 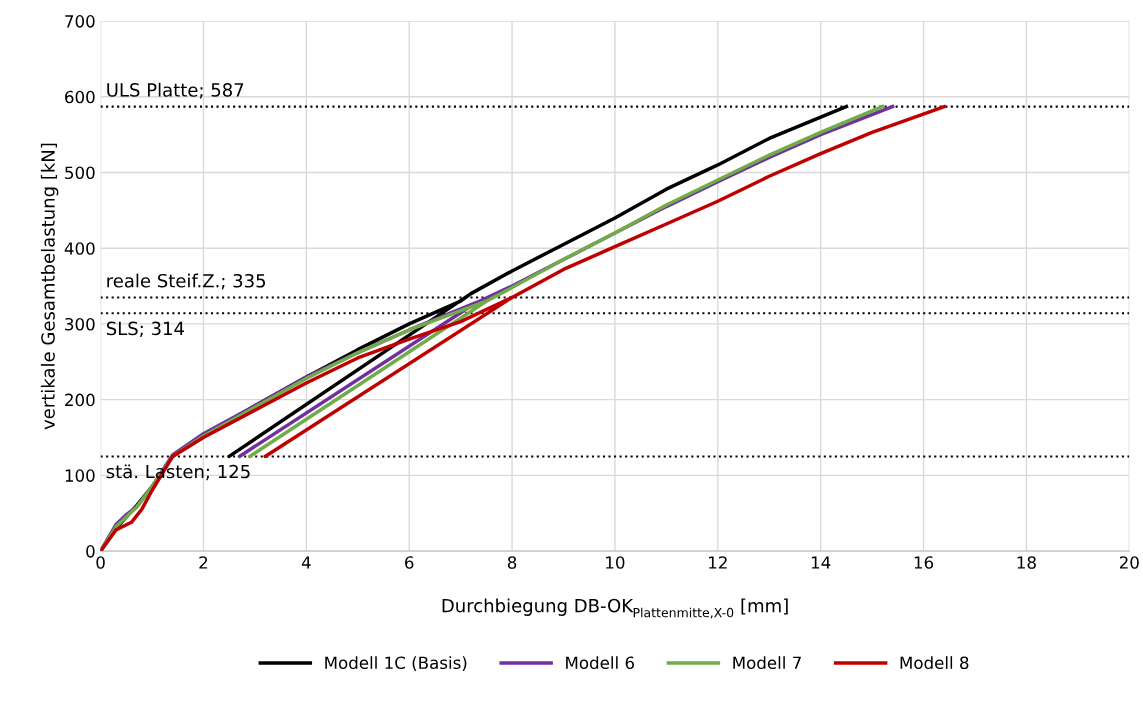 I want to click on x-tick-label: 14, so click(x=821, y=562).